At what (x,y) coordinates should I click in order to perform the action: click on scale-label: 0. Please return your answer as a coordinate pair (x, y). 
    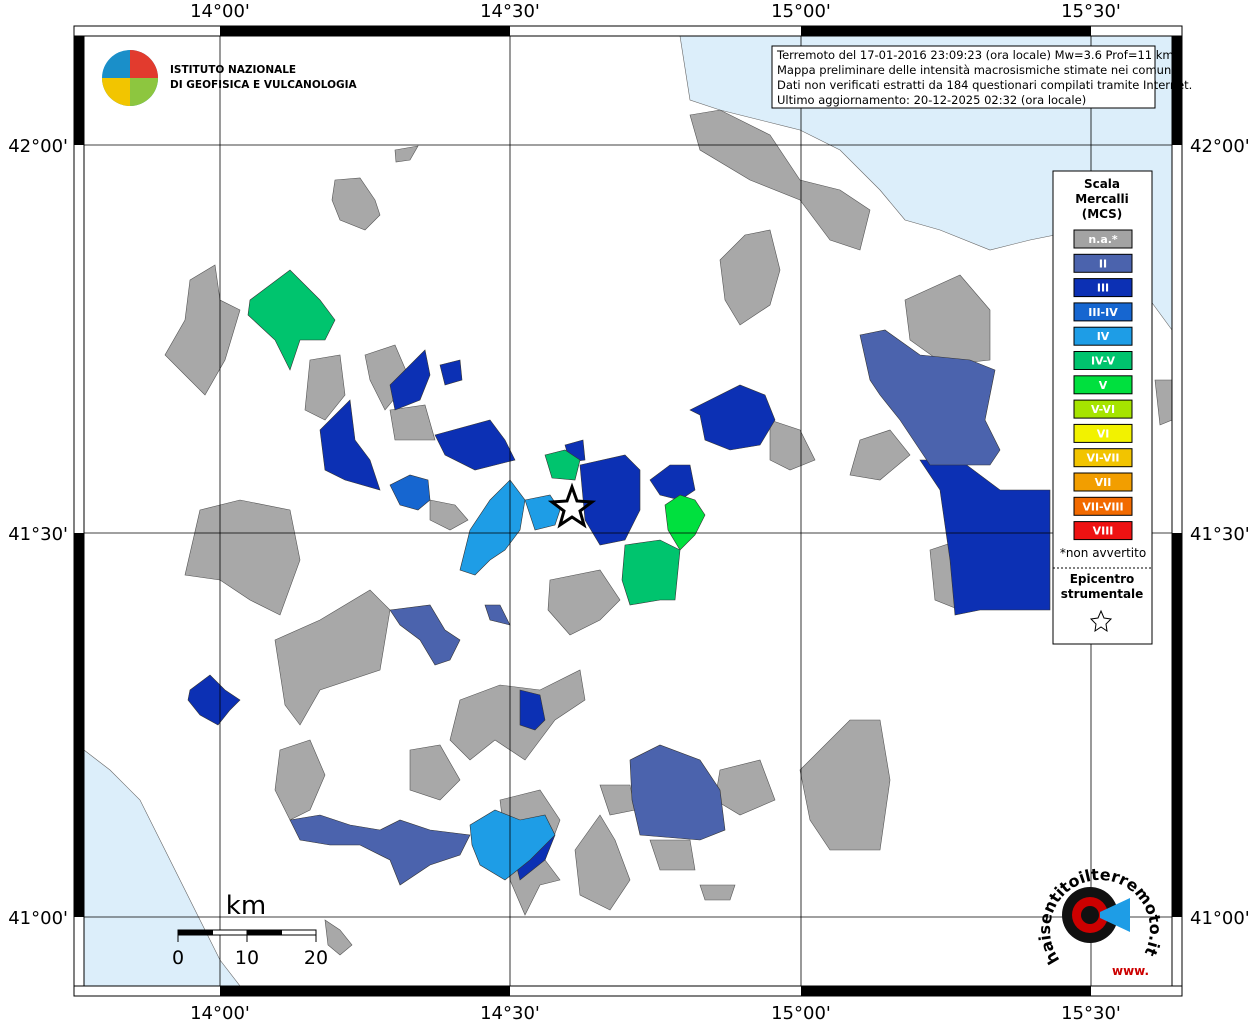
    Looking at the image, I should click on (178, 958).